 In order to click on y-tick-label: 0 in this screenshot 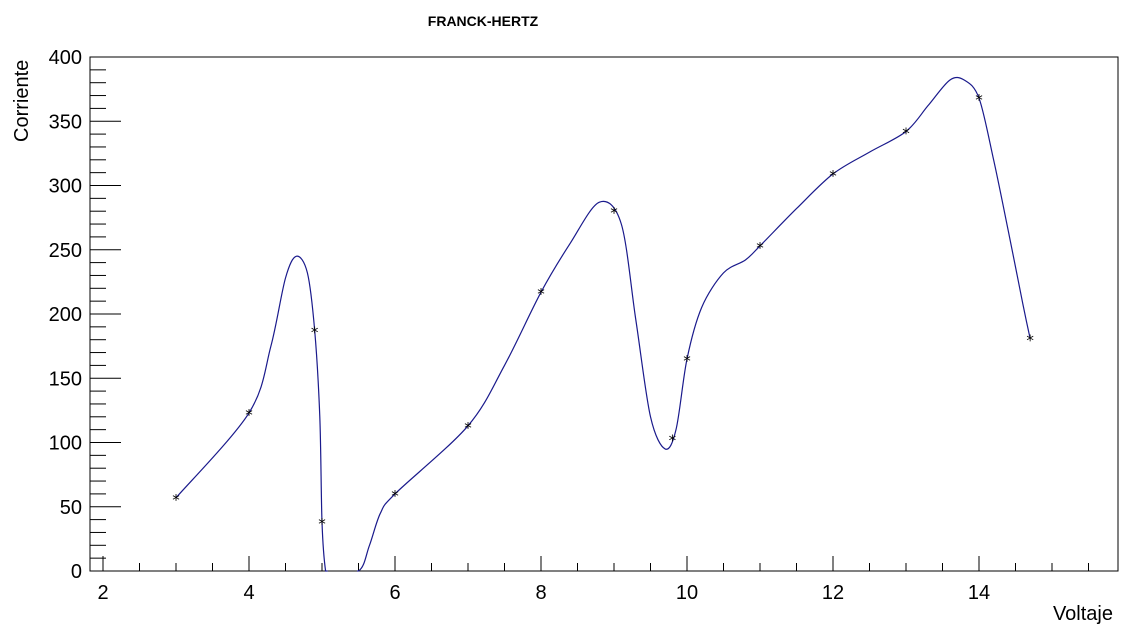, I will do `click(76, 572)`.